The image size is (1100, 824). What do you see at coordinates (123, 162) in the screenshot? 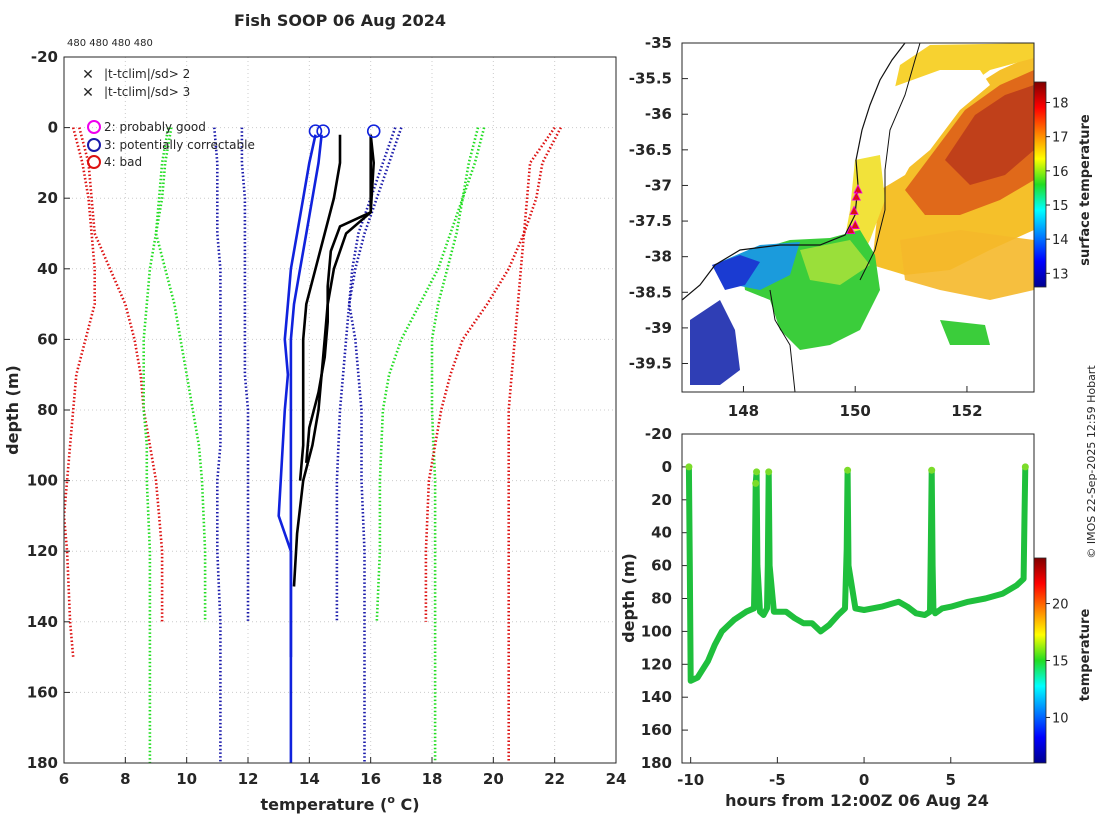
I see `legend-flag4-label: 4: bad` at bounding box center [123, 162].